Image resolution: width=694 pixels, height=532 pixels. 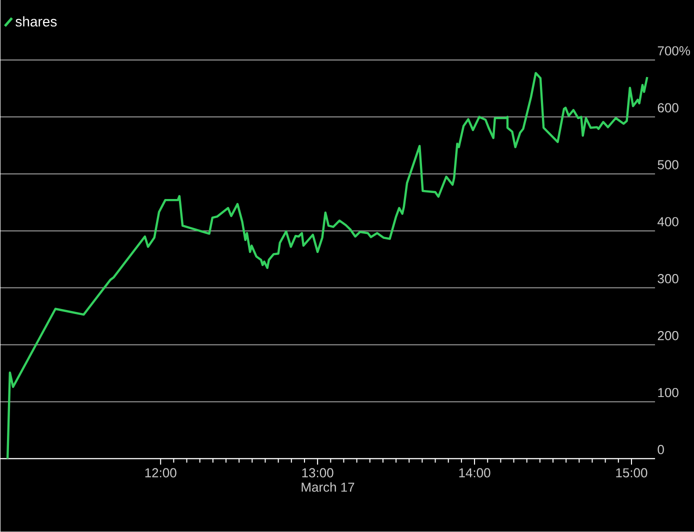 What do you see at coordinates (668, 165) in the screenshot?
I see `y-tick-label: 500` at bounding box center [668, 165].